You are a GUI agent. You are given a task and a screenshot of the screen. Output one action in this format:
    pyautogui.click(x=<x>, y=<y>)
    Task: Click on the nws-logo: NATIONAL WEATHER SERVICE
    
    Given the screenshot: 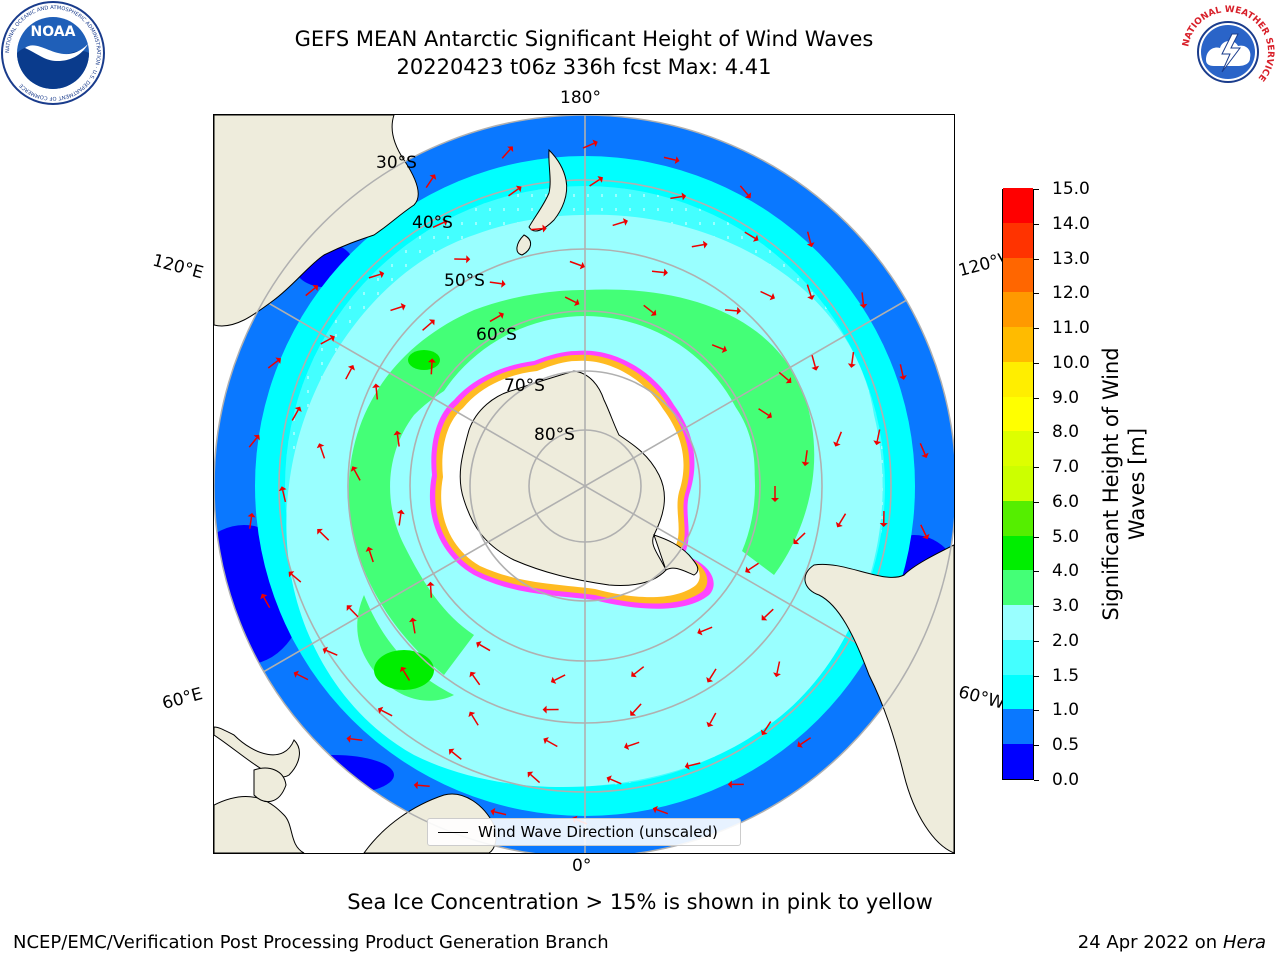 What is the action you would take?
    pyautogui.click(x=1228, y=52)
    